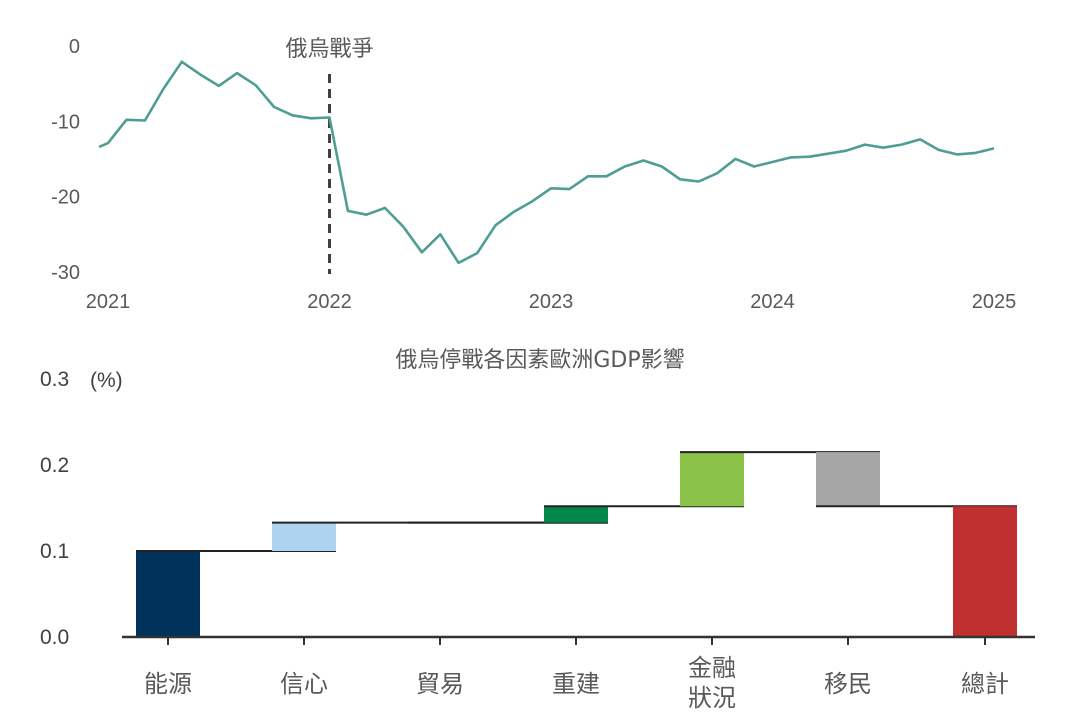 Image resolution: width=1077 pixels, height=718 pixels. What do you see at coordinates (65, 198) in the screenshot?
I see `y-tick-label: -20` at bounding box center [65, 198].